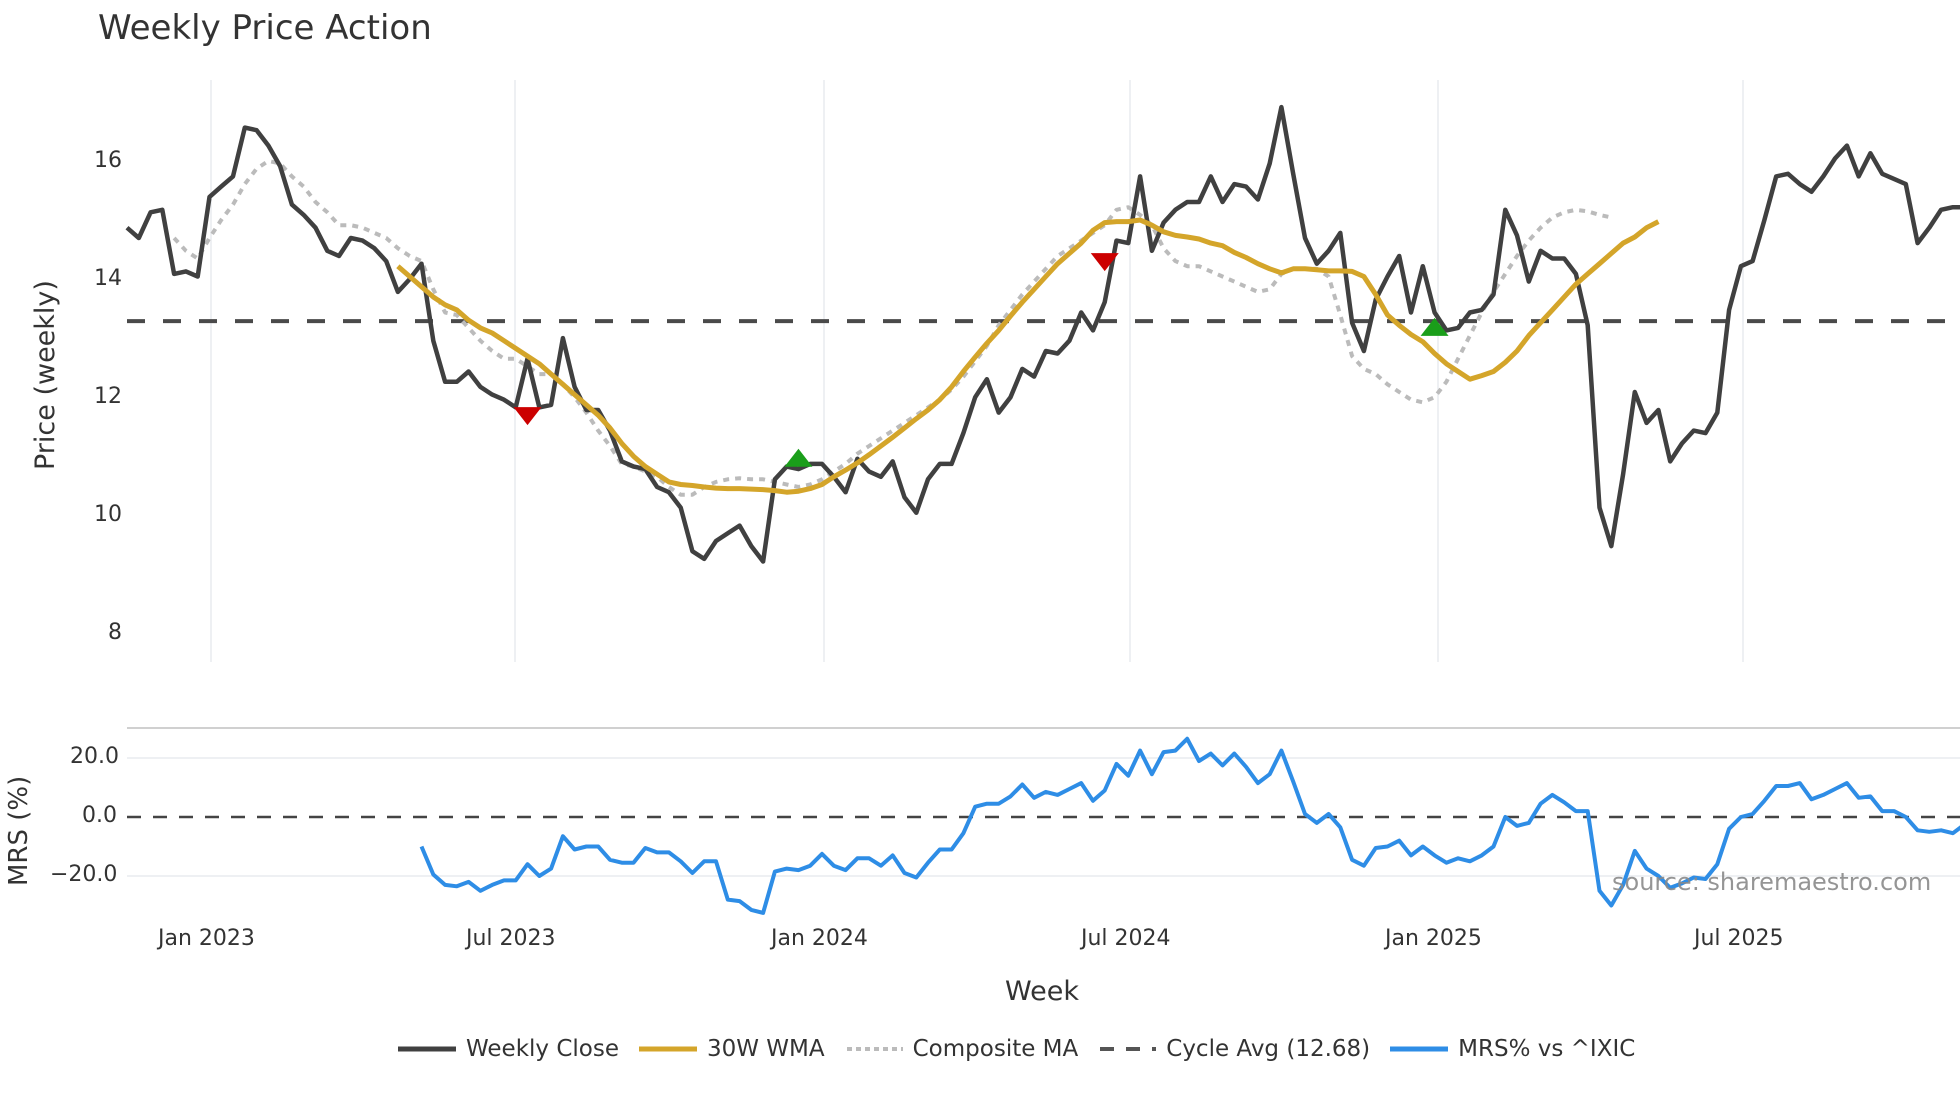 Image resolution: width=1960 pixels, height=1102 pixels. What do you see at coordinates (1547, 1049) in the screenshot?
I see `legend-label: MRS% vs ^IXIC` at bounding box center [1547, 1049].